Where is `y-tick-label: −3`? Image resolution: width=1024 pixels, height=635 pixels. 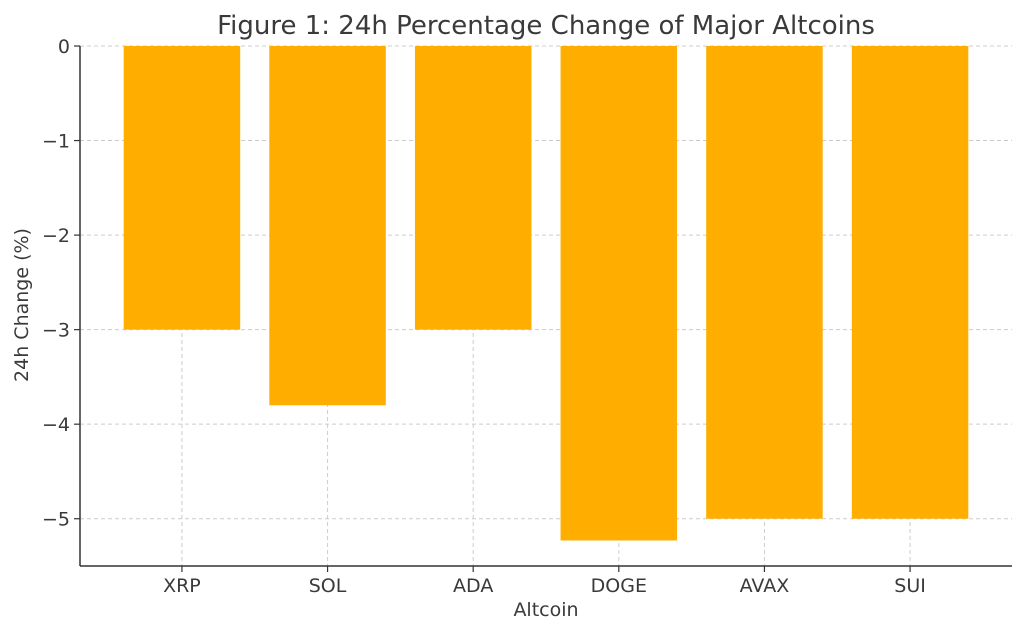 y-tick-label: −3 is located at coordinates (56, 331).